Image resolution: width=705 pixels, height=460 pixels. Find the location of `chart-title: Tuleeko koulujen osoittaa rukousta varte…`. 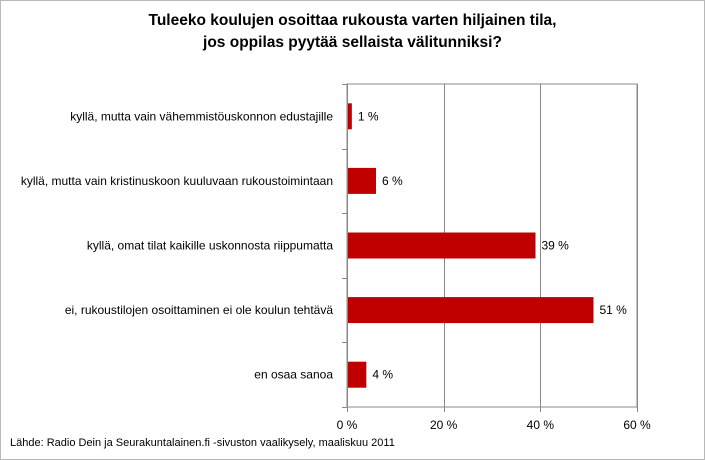

chart-title: Tuleeko koulujen osoittaa rukousta varte… is located at coordinates (352, 32).